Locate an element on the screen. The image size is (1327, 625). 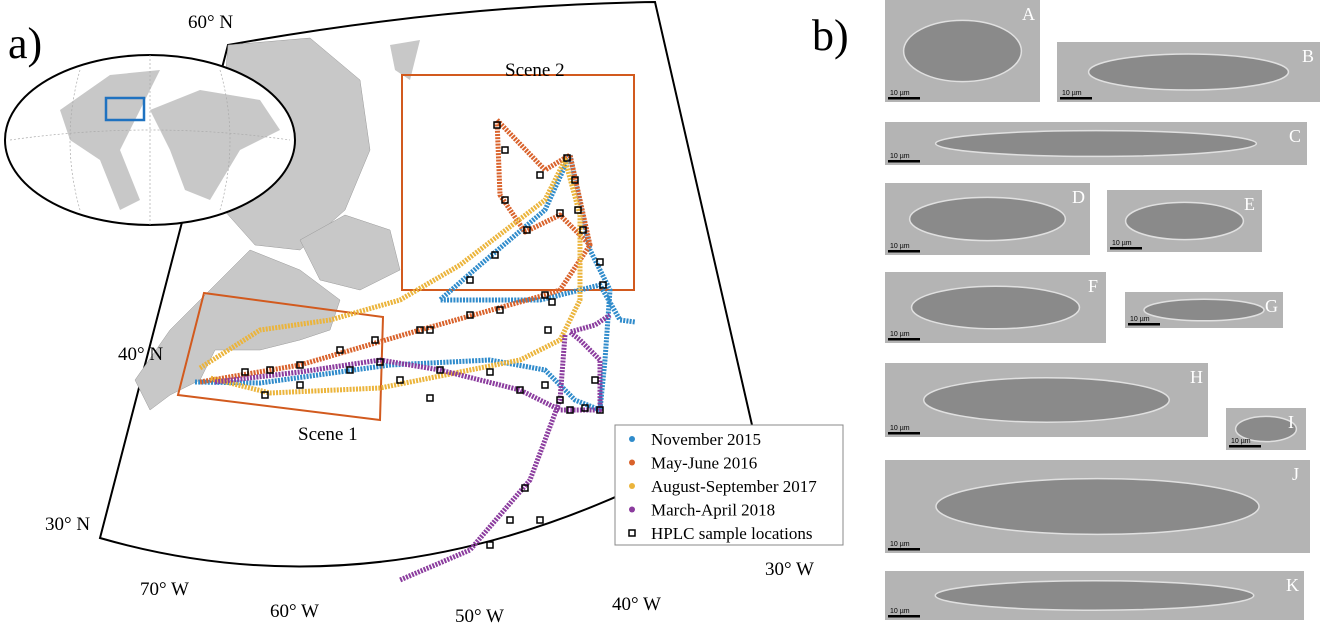
lat-label: 60° N is located at coordinates (210, 22).